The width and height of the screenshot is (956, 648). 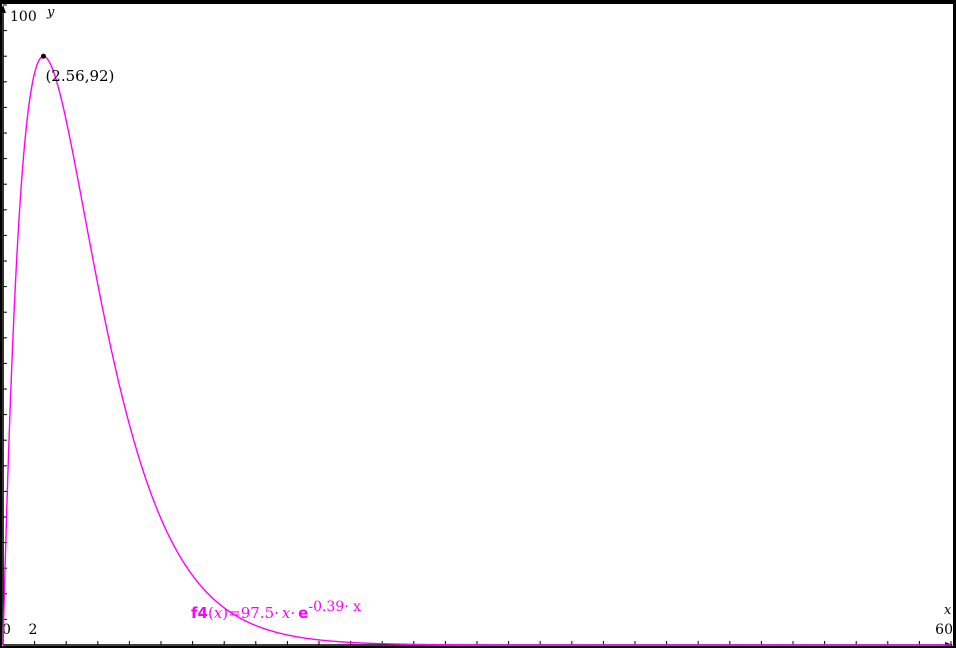 What do you see at coordinates (211, 613) in the screenshot?
I see `paren-open: (` at bounding box center [211, 613].